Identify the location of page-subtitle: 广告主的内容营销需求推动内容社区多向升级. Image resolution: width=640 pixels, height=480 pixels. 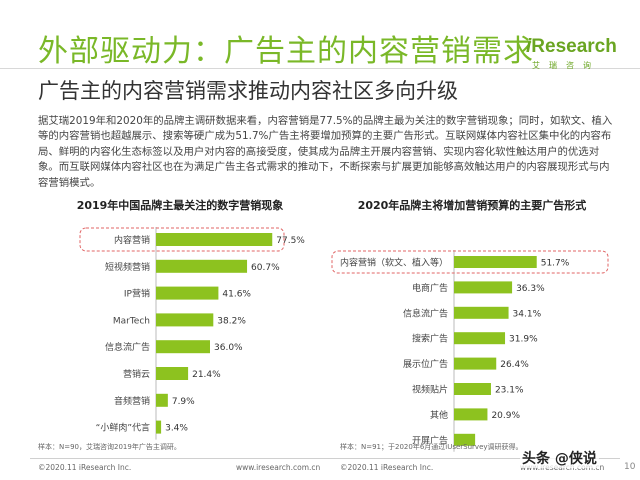
(248, 91).